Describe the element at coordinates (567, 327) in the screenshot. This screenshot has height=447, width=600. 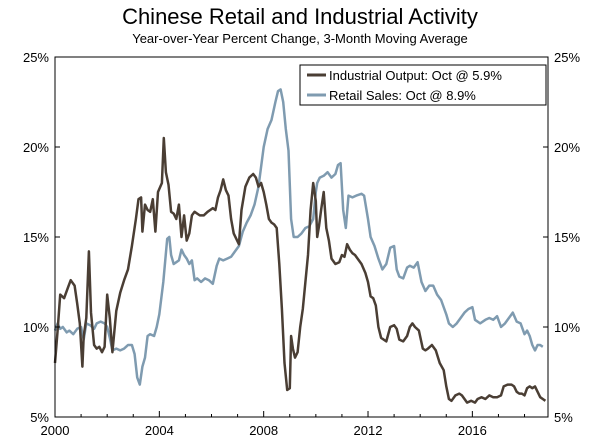
I see `y-tick-label-right: 10%` at that location.